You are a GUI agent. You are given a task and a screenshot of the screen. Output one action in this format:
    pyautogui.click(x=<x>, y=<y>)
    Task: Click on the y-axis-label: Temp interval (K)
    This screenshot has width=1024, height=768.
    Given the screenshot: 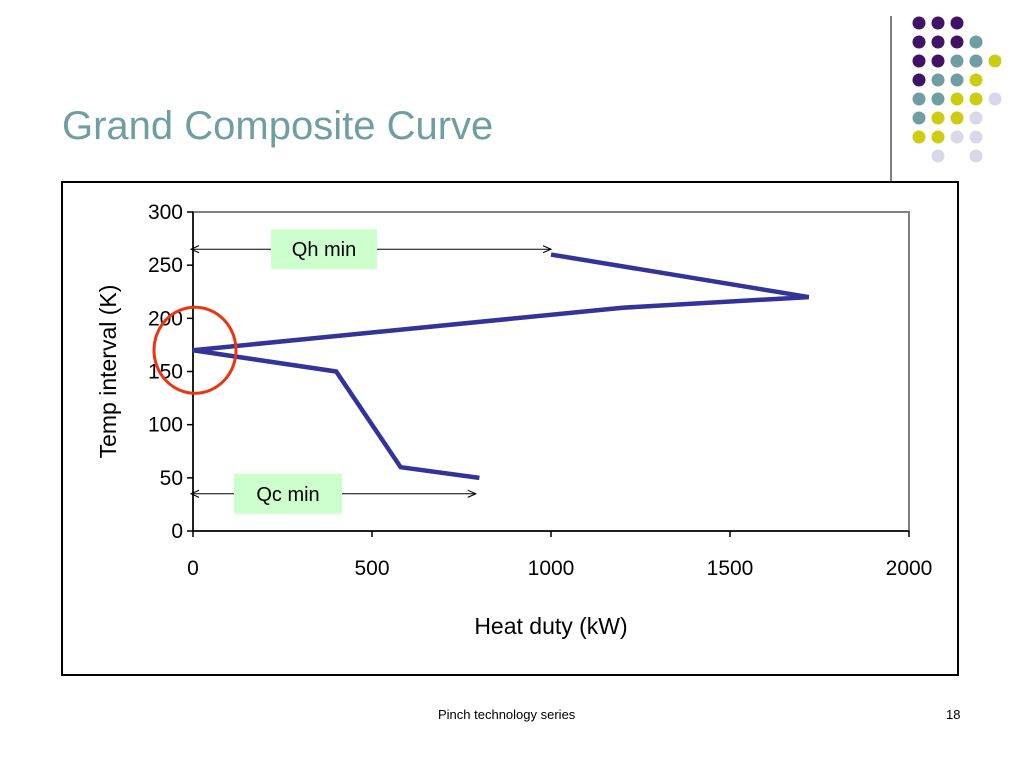 What is the action you would take?
    pyautogui.click(x=108, y=372)
    